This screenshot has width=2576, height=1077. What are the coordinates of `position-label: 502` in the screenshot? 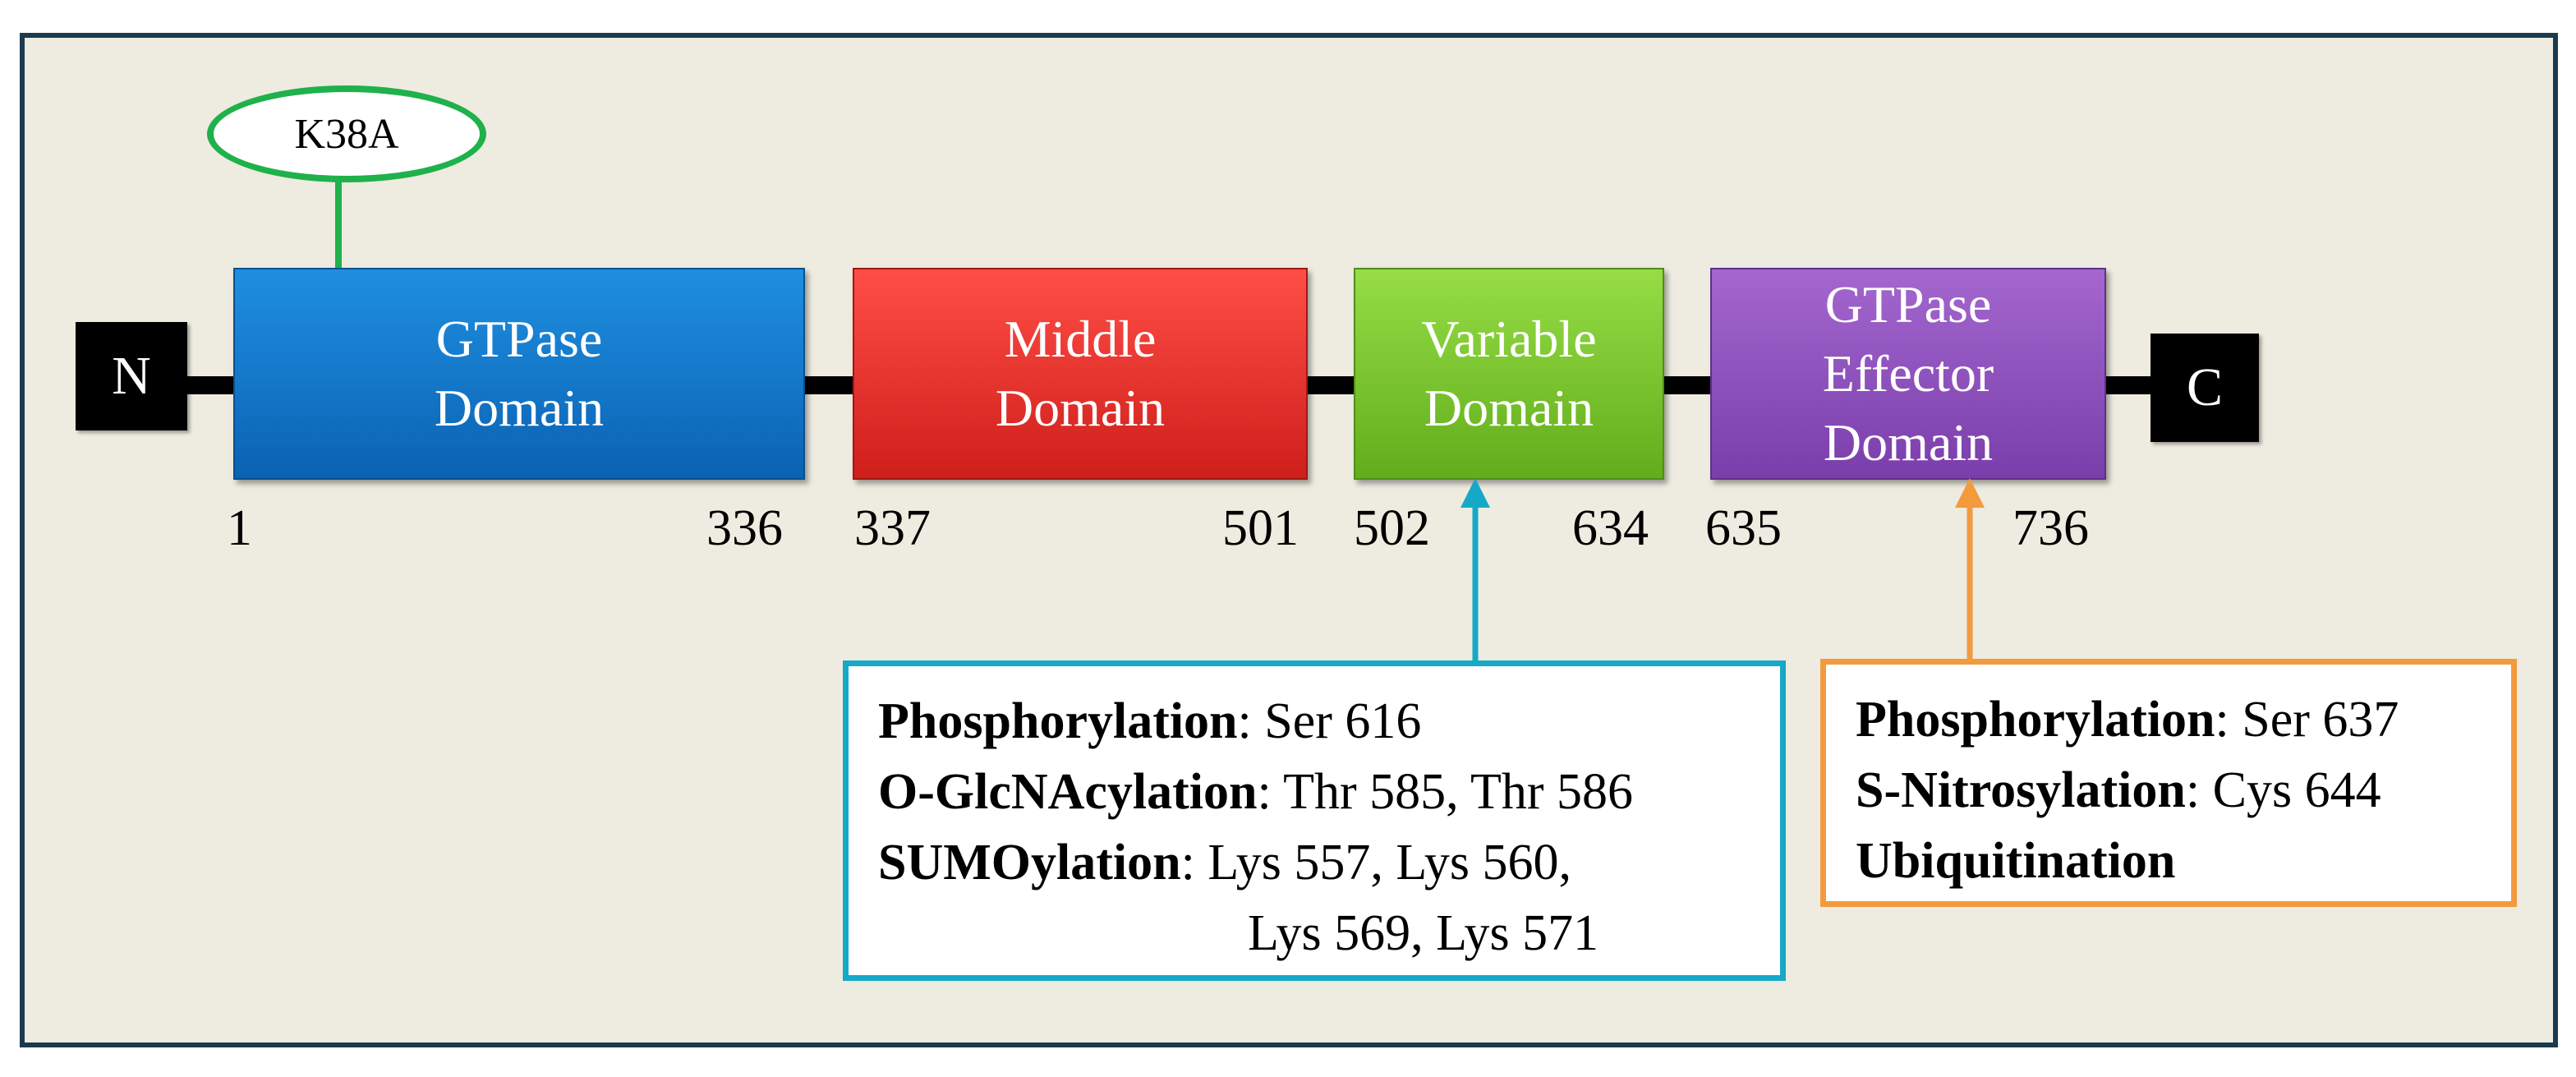 It's located at (1392, 528).